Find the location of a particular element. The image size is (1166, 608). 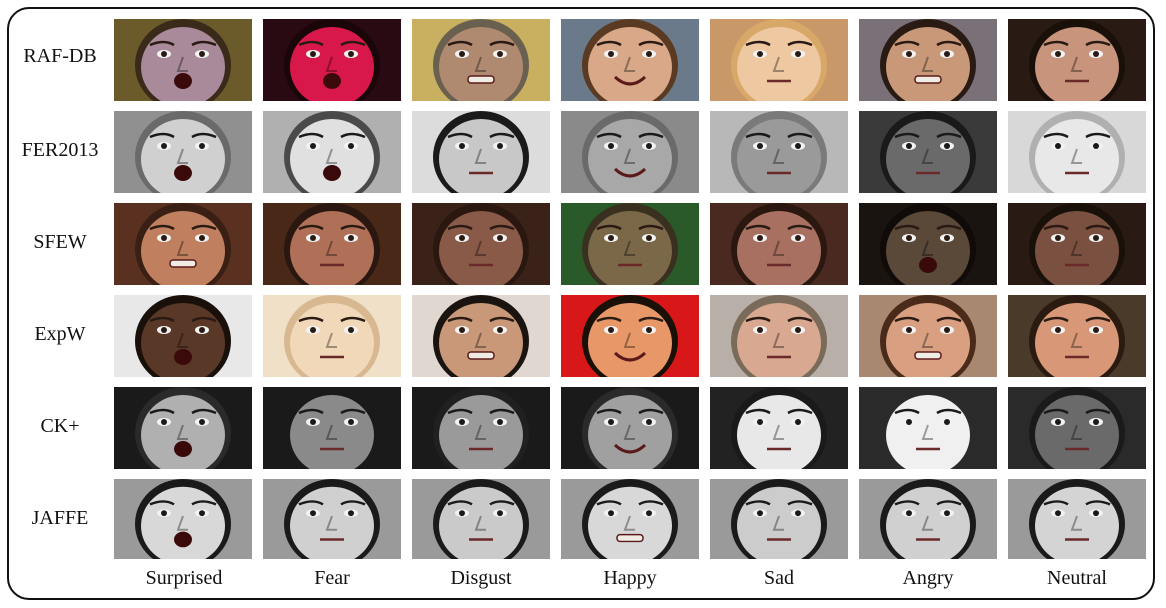

face-image-jaffe-disgust is located at coordinates (481, 519).